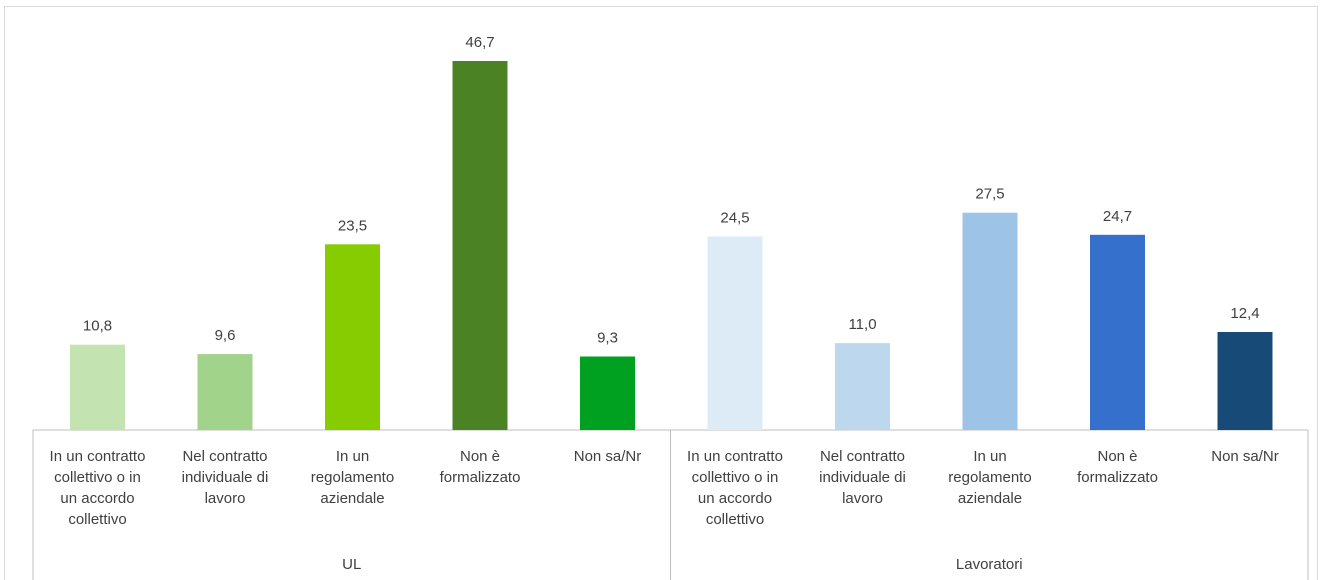 Image resolution: width=1322 pixels, height=580 pixels. I want to click on data-label: 9,6, so click(225, 335).